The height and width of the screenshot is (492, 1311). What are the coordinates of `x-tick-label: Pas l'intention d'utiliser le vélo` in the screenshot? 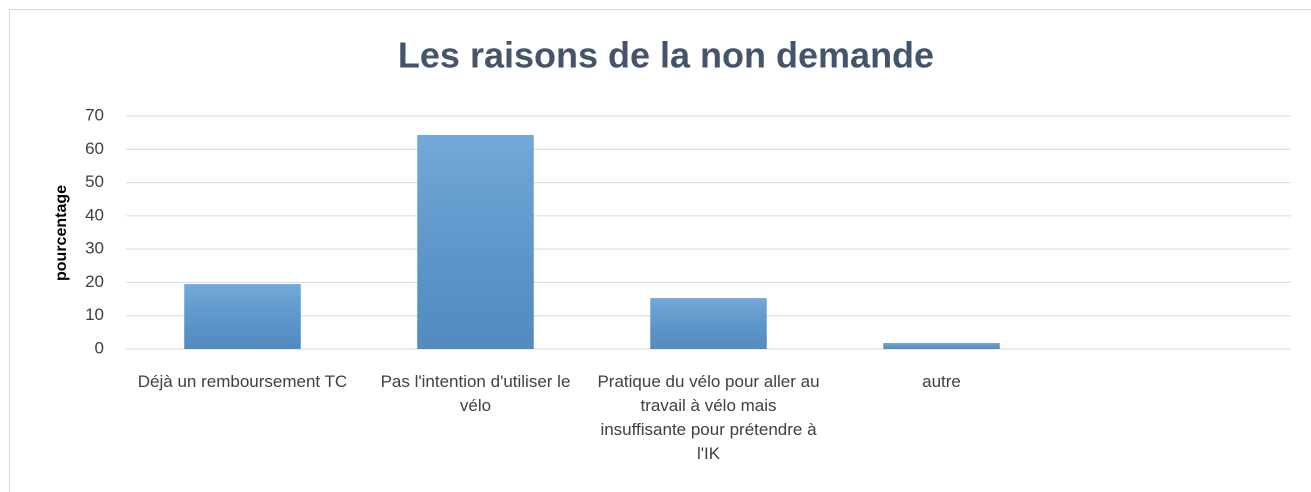 It's located at (475, 393).